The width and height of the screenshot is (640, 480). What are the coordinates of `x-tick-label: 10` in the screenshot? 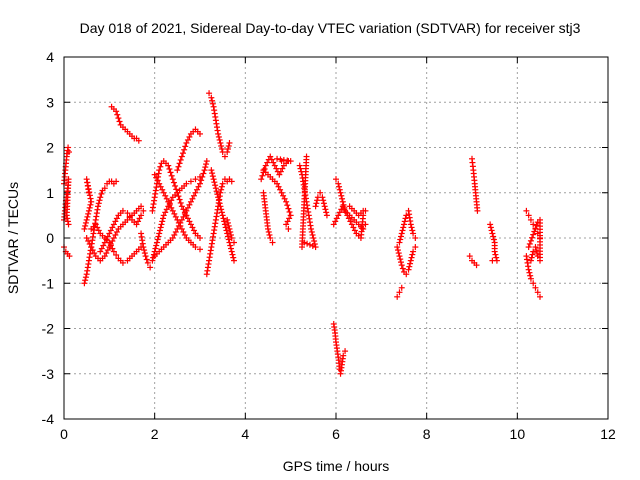 It's located at (518, 434).